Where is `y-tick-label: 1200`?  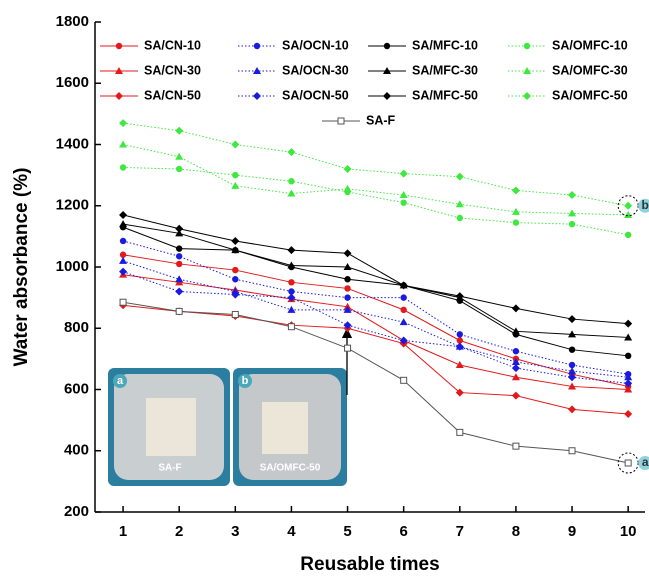
y-tick-label: 1200 is located at coordinates (72, 205).